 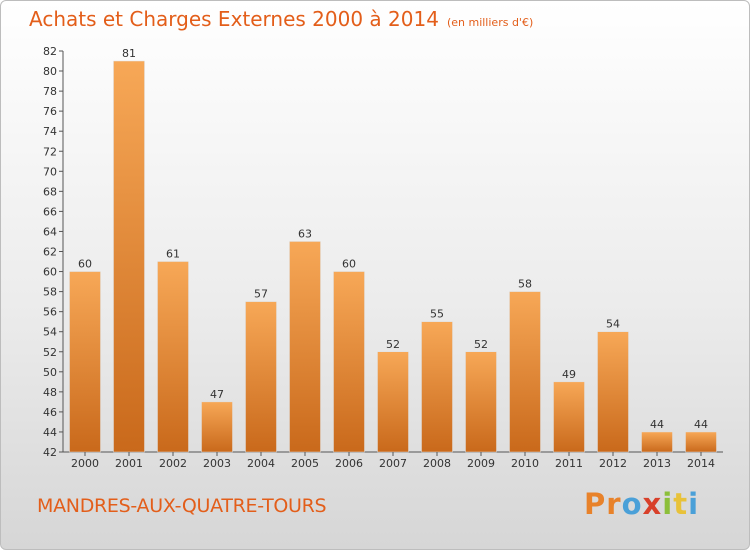 I want to click on x-tick-label: 2014, so click(x=701, y=463).